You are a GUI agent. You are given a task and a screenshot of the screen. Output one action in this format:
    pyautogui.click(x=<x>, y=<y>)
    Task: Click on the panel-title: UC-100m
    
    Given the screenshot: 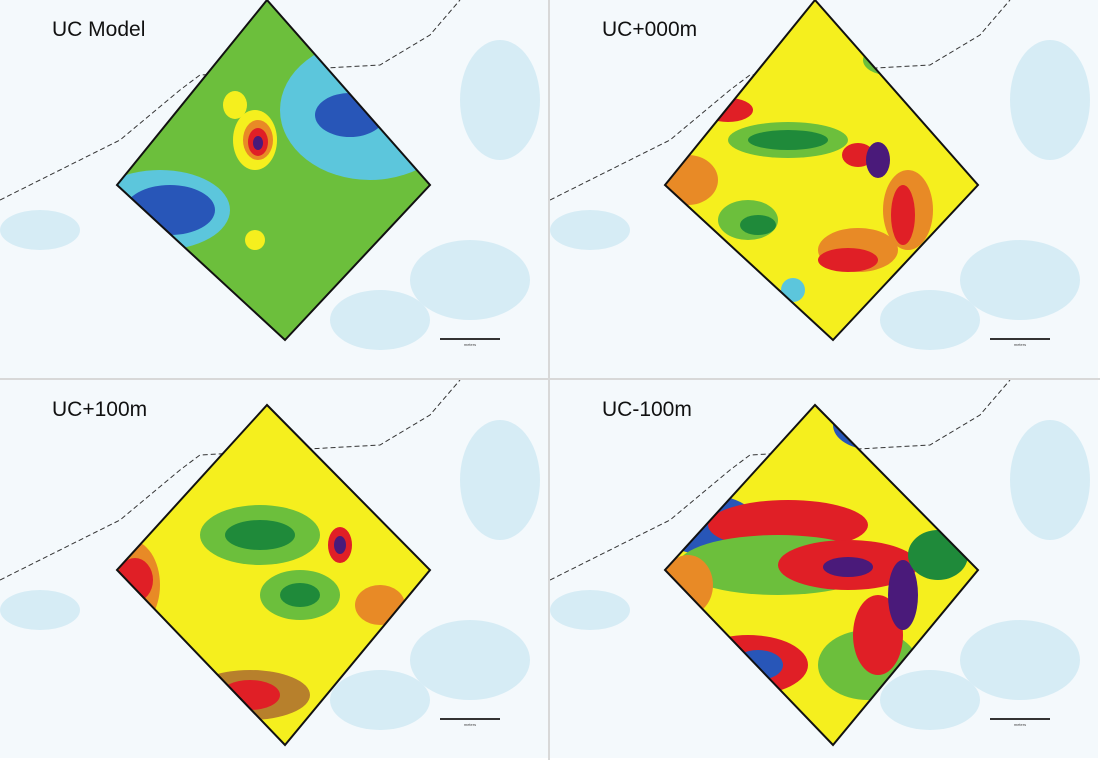 What is the action you would take?
    pyautogui.click(x=647, y=409)
    